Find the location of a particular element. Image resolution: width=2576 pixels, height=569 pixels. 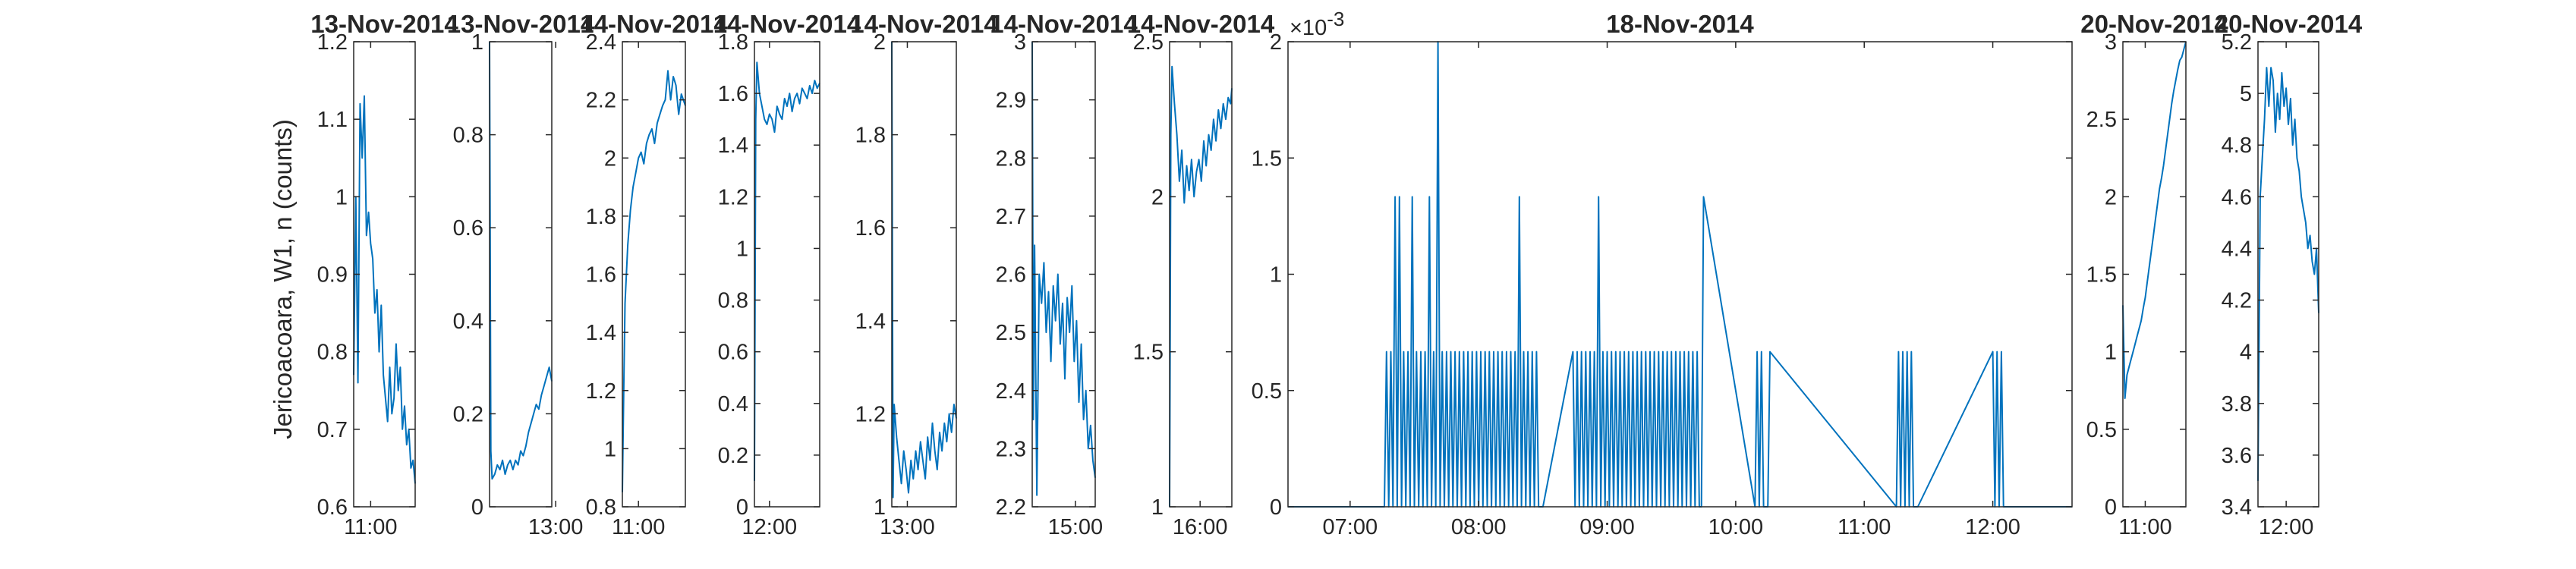

panel-7: 1 1.5 2 2.5 16:00 14-Nov-2014 is located at coordinates (1201, 275).